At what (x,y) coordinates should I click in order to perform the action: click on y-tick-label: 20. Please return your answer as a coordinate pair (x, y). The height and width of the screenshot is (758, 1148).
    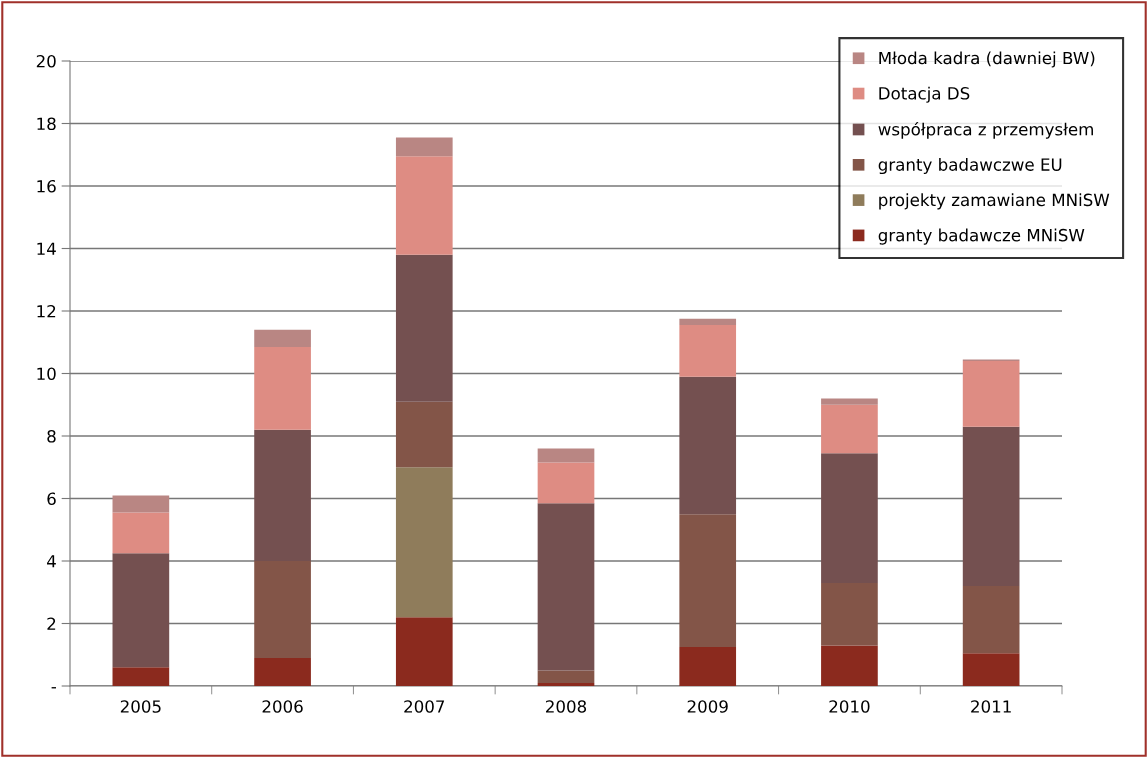
    Looking at the image, I should click on (46, 61).